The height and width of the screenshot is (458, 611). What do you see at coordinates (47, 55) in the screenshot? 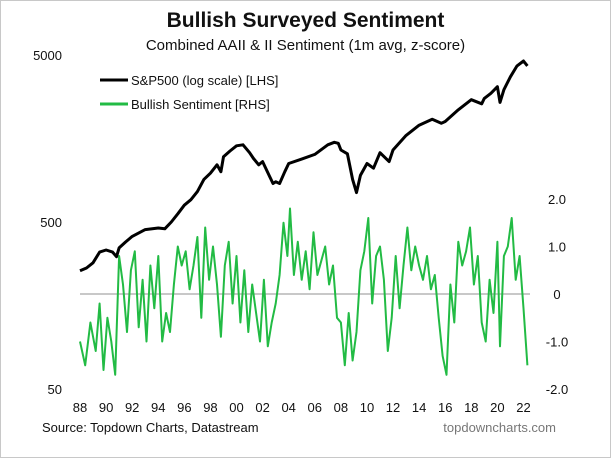
I see `y-left-tick-label: 5000` at bounding box center [47, 55].